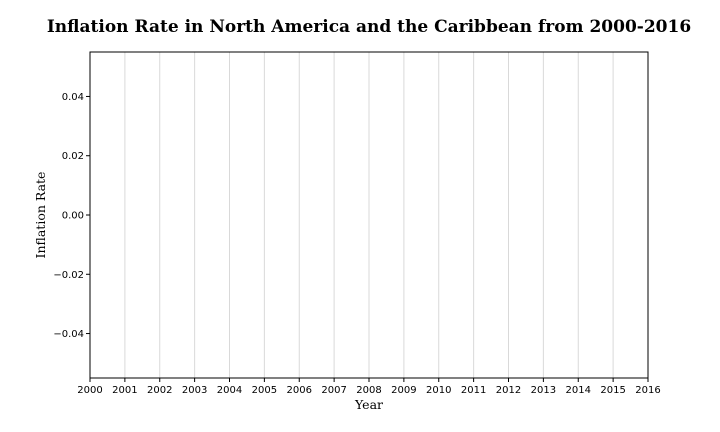  What do you see at coordinates (473, 390) in the screenshot?
I see `x-tick-label: 2011` at bounding box center [473, 390].